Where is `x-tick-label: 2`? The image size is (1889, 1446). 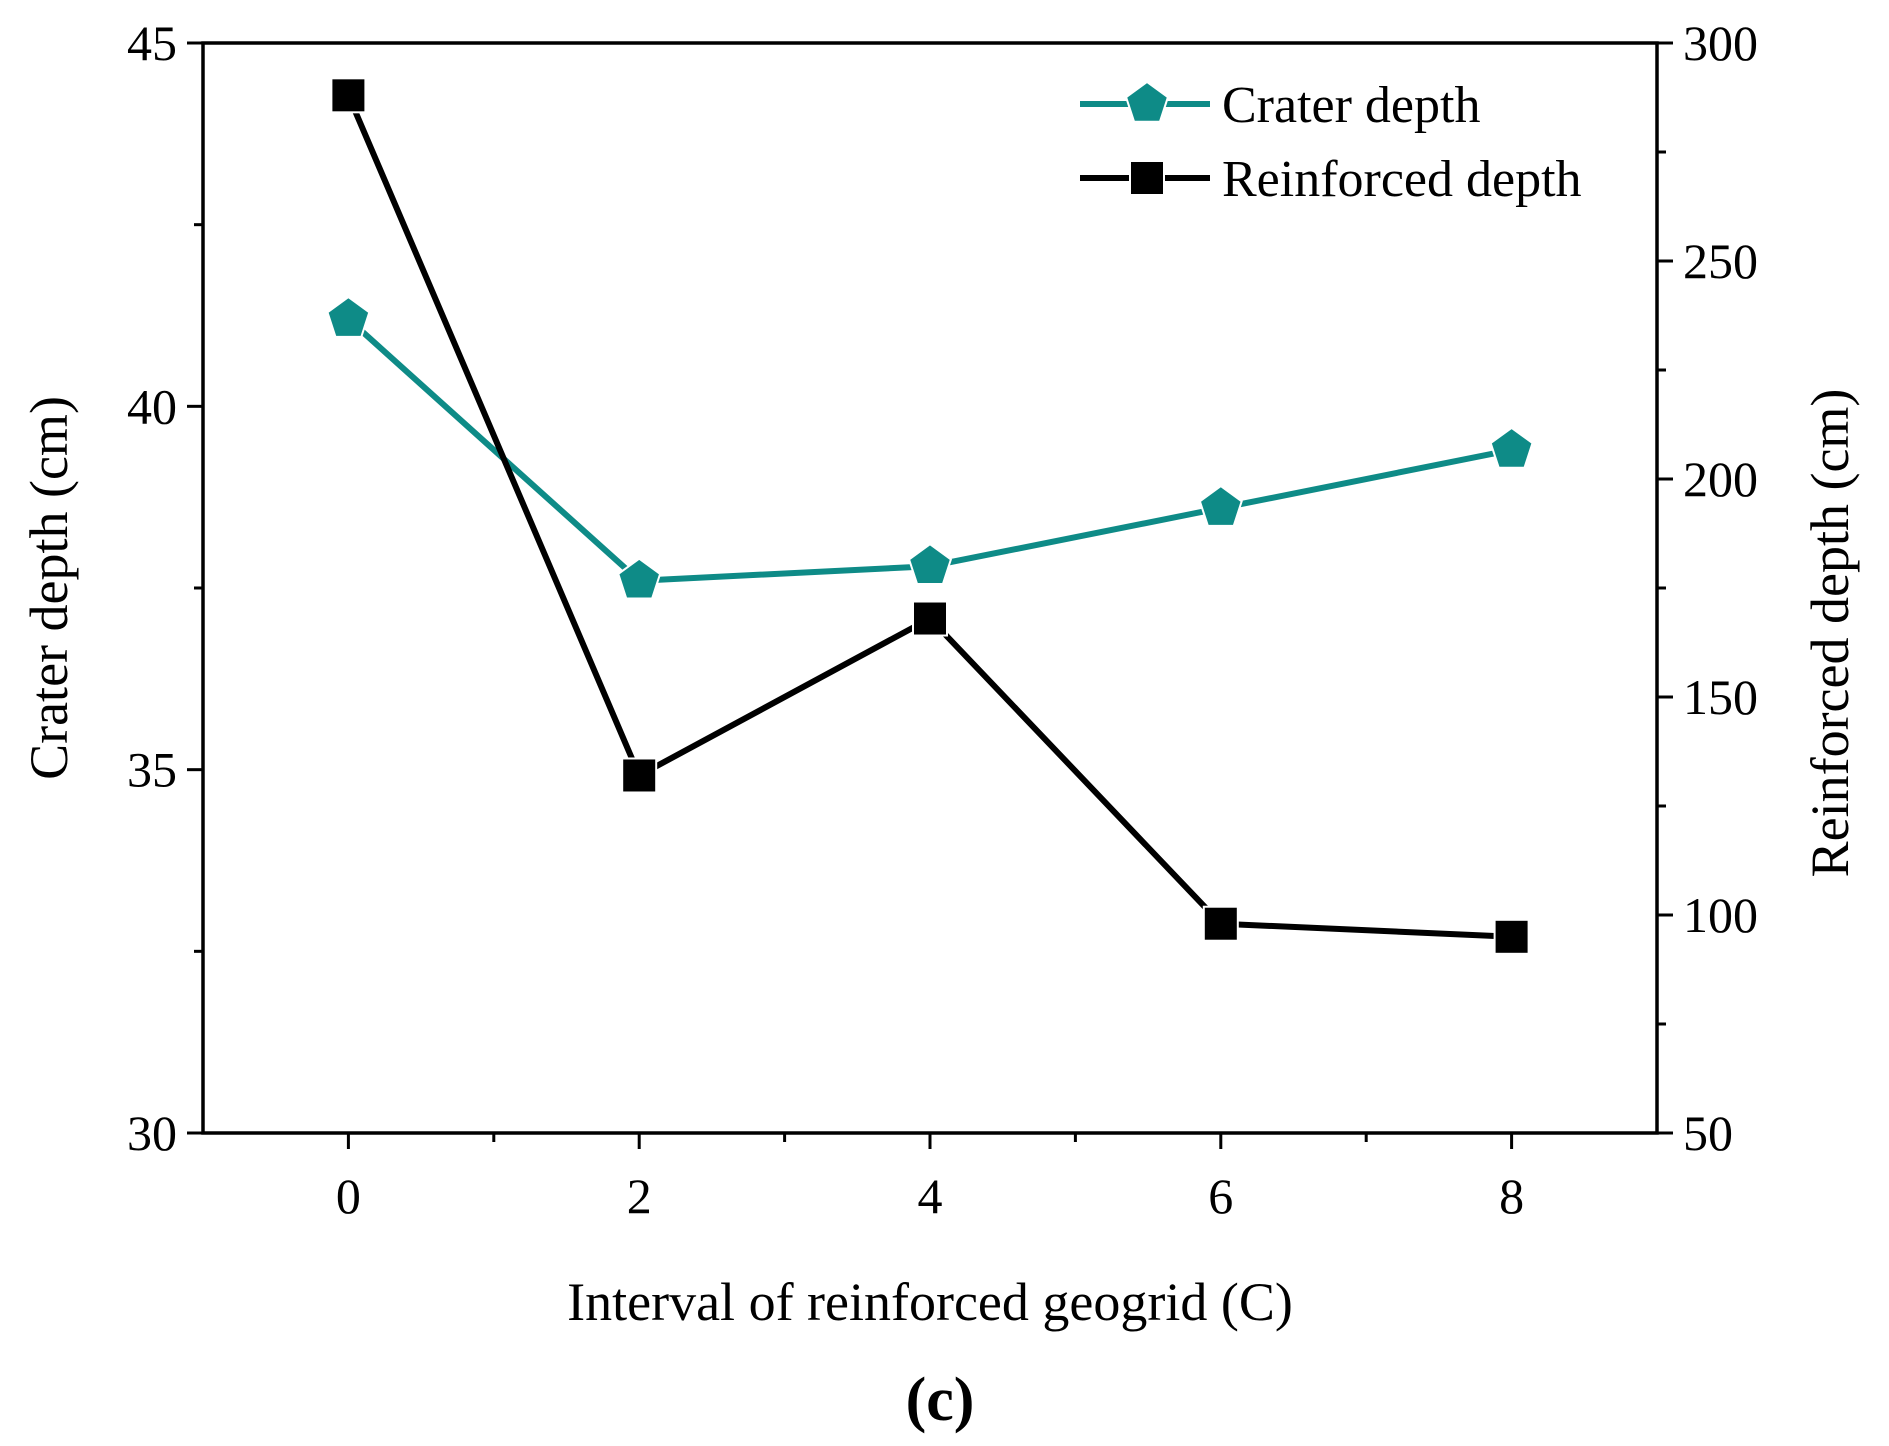
x-tick-label: 2 is located at coordinates (639, 1196).